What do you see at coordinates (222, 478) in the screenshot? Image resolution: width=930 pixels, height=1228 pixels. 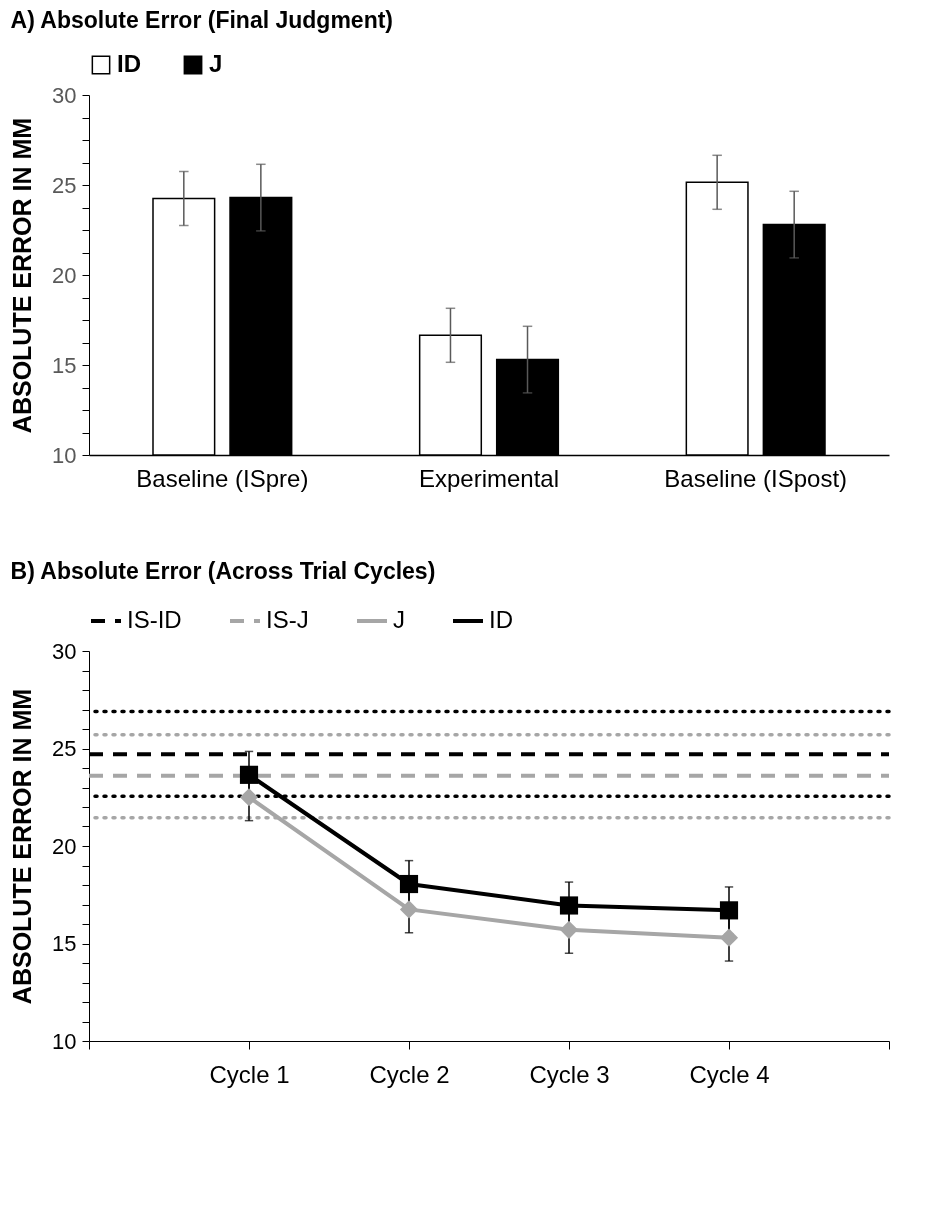 I see `x-tick-label: Baseline (ISpre)` at bounding box center [222, 478].